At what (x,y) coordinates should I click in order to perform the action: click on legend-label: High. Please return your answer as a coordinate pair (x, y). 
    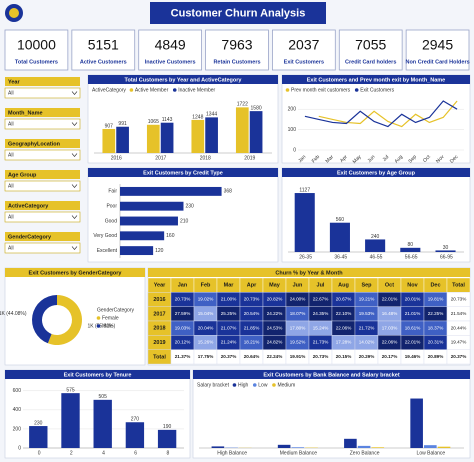
    Looking at the image, I should click on (243, 385).